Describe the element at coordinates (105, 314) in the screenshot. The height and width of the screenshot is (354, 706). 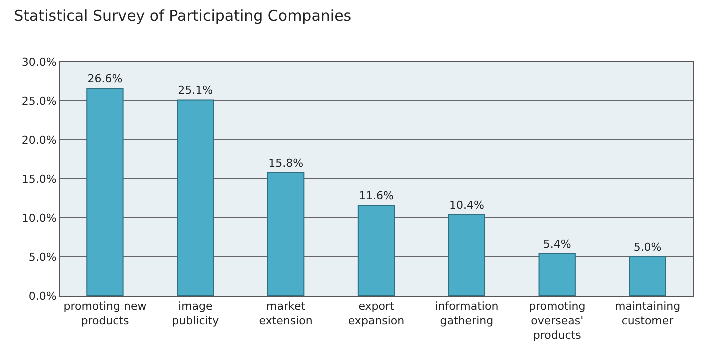
I see `x-tick-label: promoting new products` at that location.